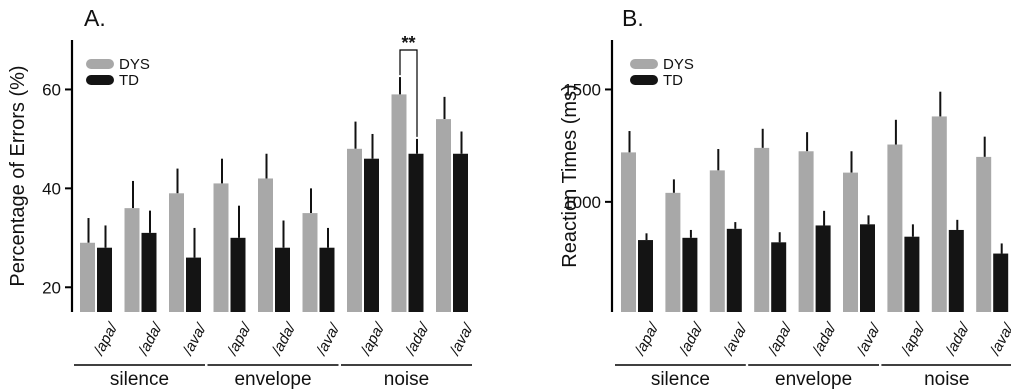 Image resolution: width=1011 pixels, height=389 pixels. What do you see at coordinates (582, 89) in the screenshot?
I see `y-tick-label: 1500` at bounding box center [582, 89].